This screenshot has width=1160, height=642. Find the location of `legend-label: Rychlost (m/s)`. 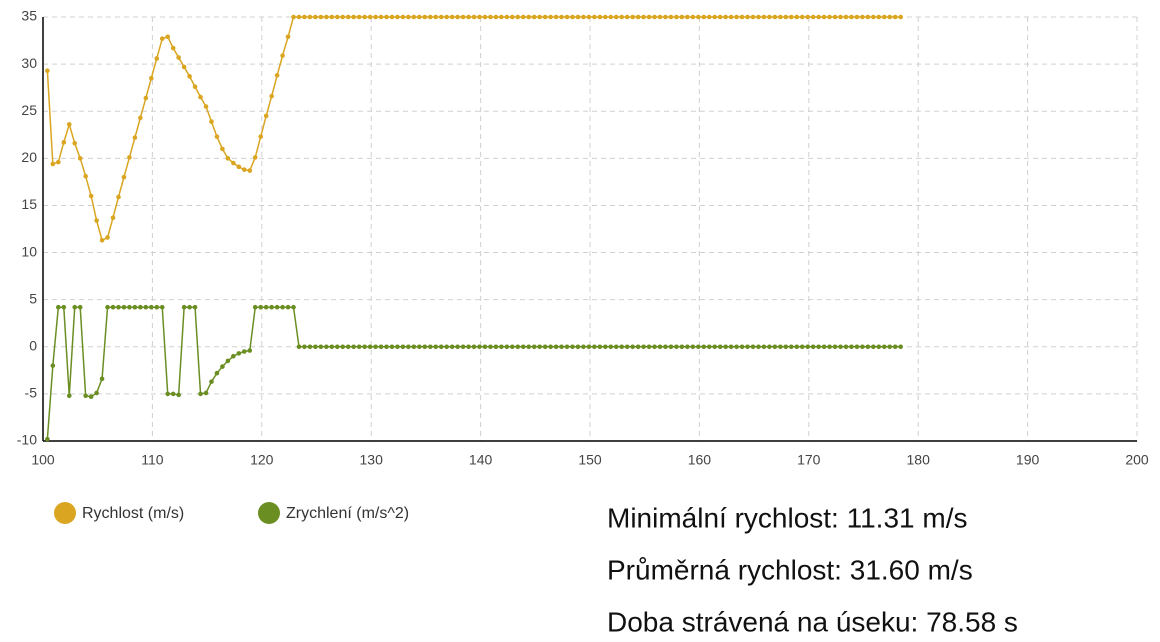

legend-label: Rychlost (m/s) is located at coordinates (133, 513).